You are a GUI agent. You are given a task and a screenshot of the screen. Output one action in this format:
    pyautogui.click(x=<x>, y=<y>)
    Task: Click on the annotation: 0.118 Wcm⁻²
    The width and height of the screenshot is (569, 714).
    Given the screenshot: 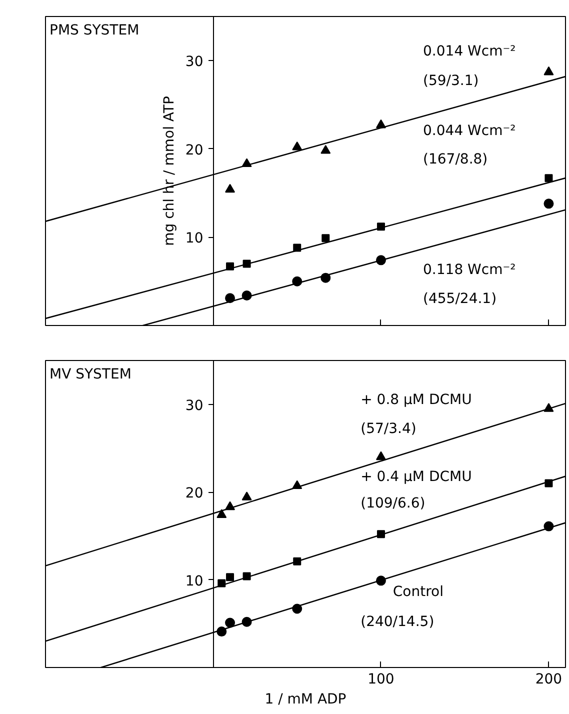 What is the action you would take?
    pyautogui.click(x=469, y=270)
    